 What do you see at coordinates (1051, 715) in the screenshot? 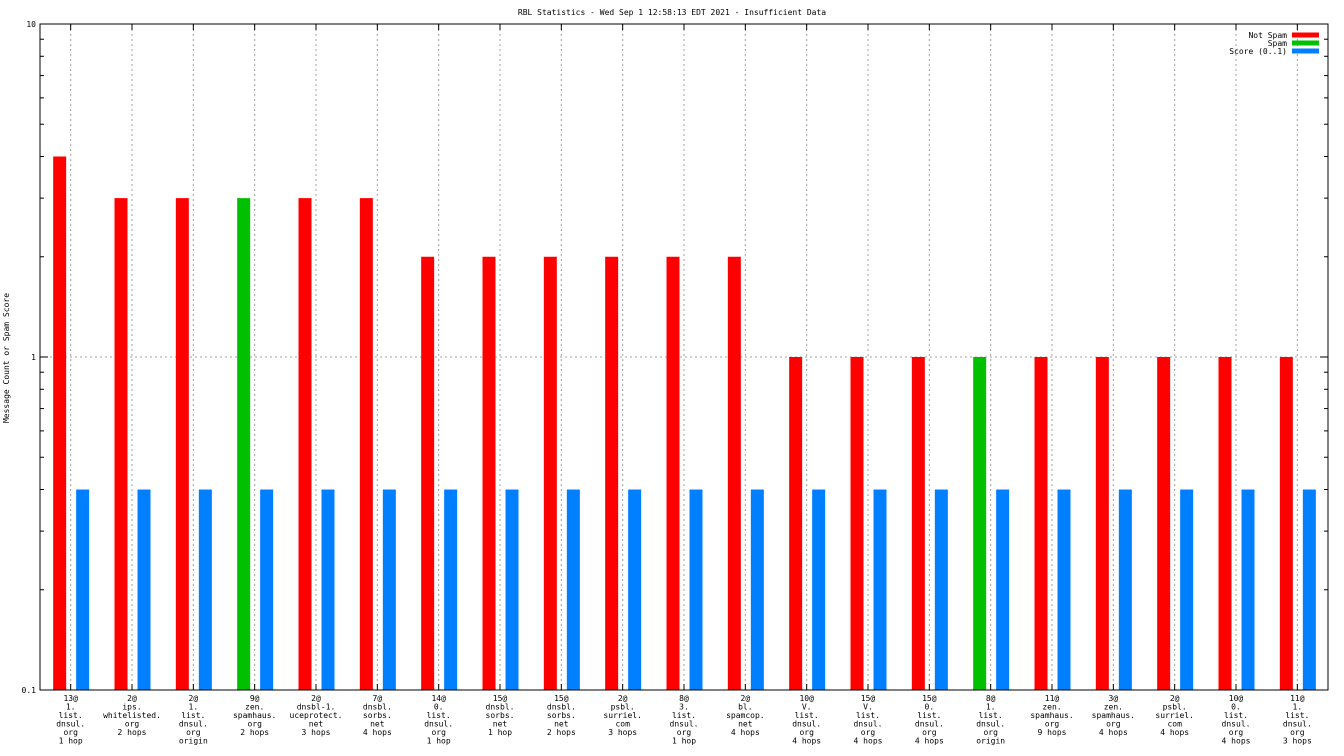
I see `x-tick-label: 11@ zen. spamhaus. org 9 hops` at bounding box center [1051, 715].